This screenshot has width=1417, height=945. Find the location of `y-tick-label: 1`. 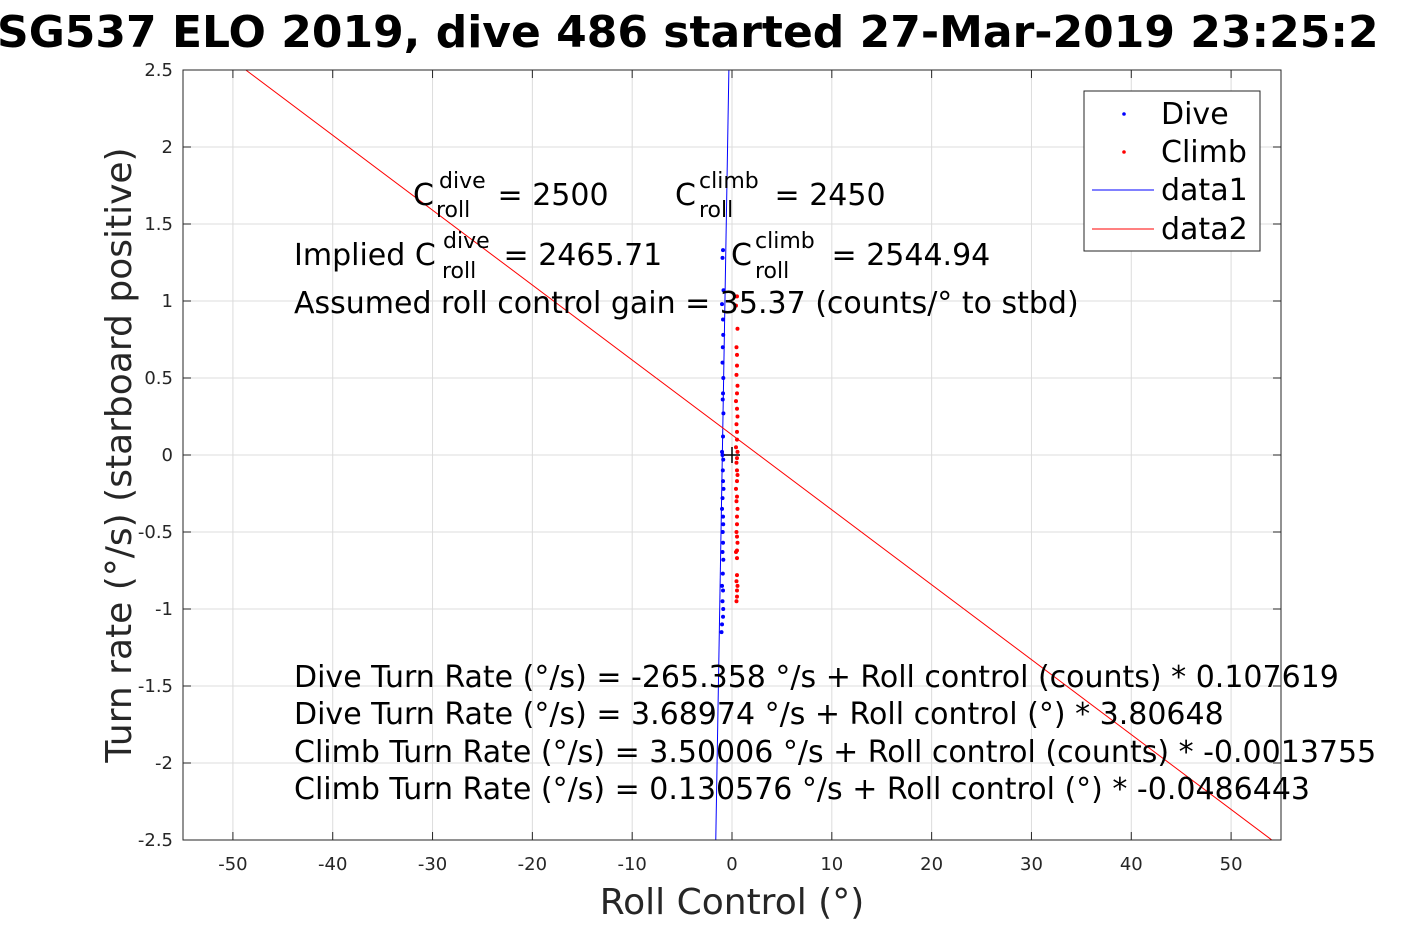

y-tick-label: 1 is located at coordinates (167, 301).